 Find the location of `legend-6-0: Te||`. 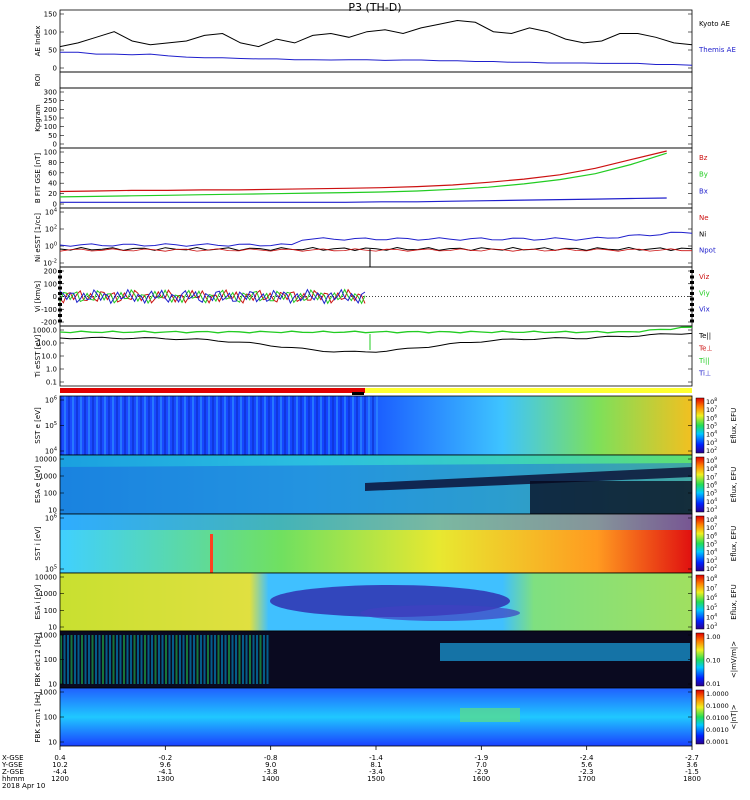

legend-6-0: Te|| is located at coordinates (704, 336).